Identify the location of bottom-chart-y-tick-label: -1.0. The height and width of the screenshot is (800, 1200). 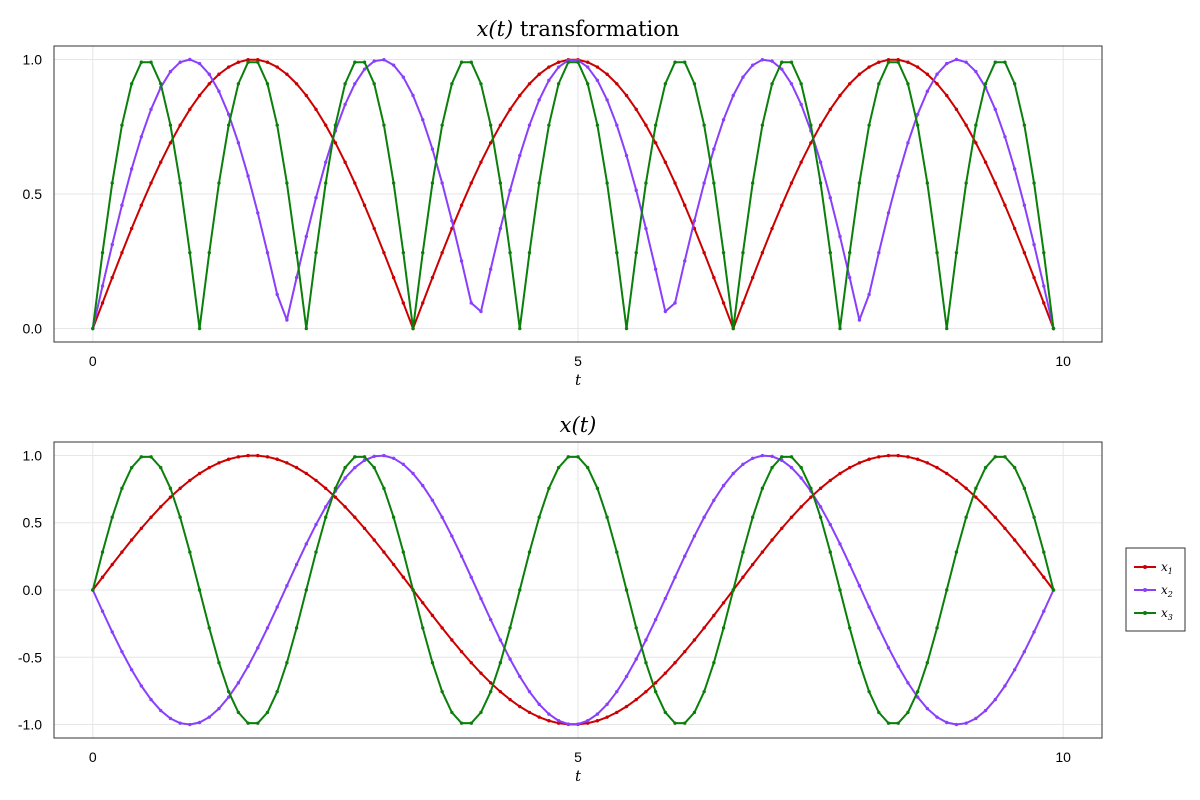
(30, 725).